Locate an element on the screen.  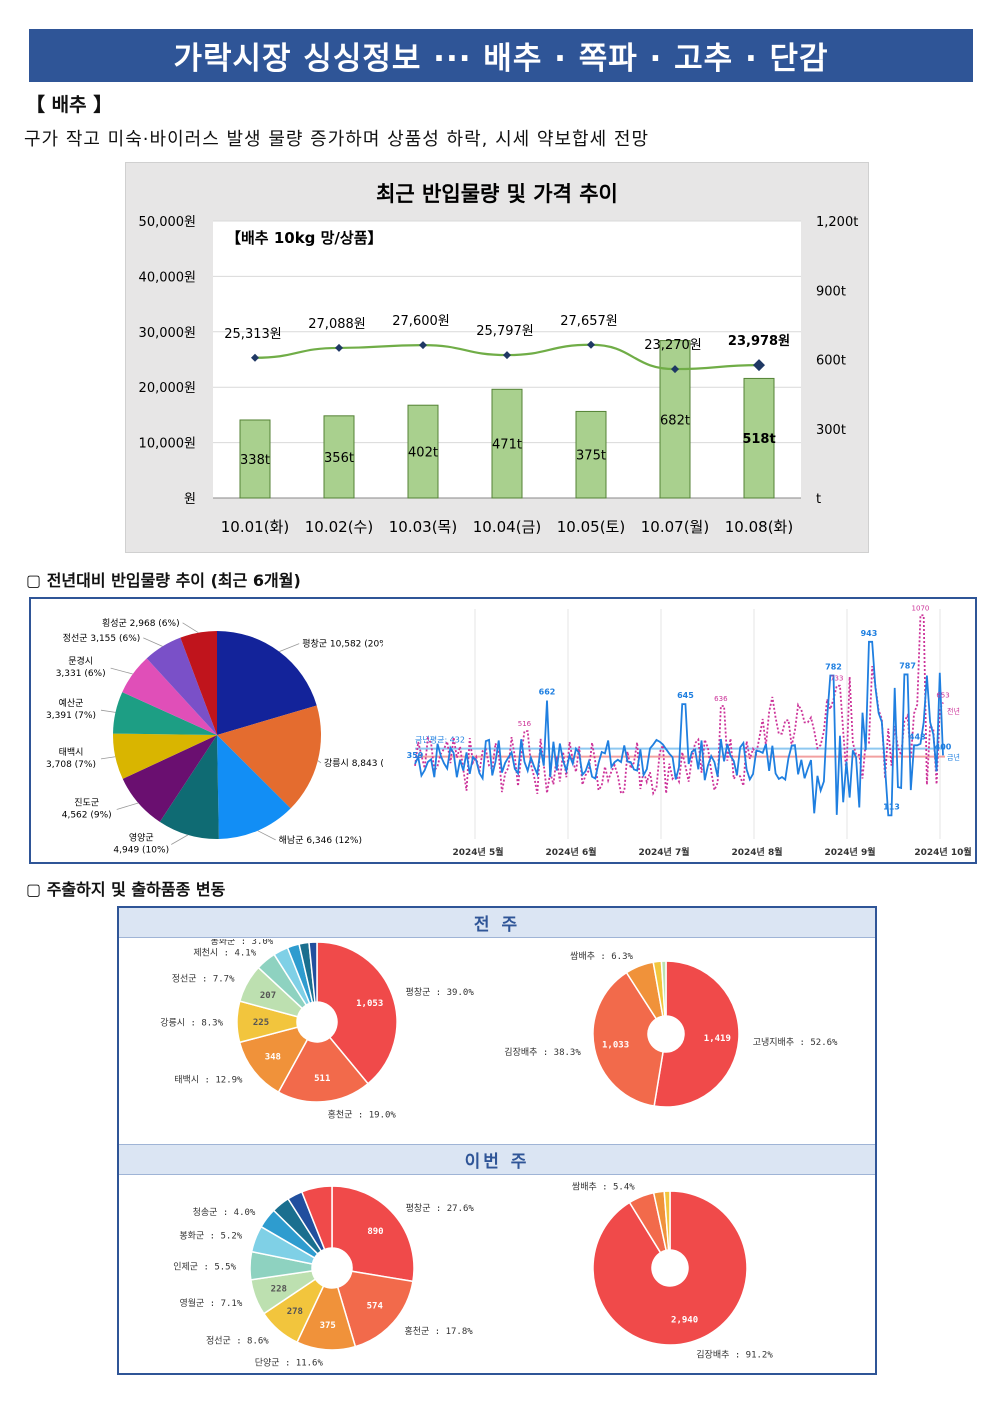
volume-tick-label: 1,200t is located at coordinates (837, 222).